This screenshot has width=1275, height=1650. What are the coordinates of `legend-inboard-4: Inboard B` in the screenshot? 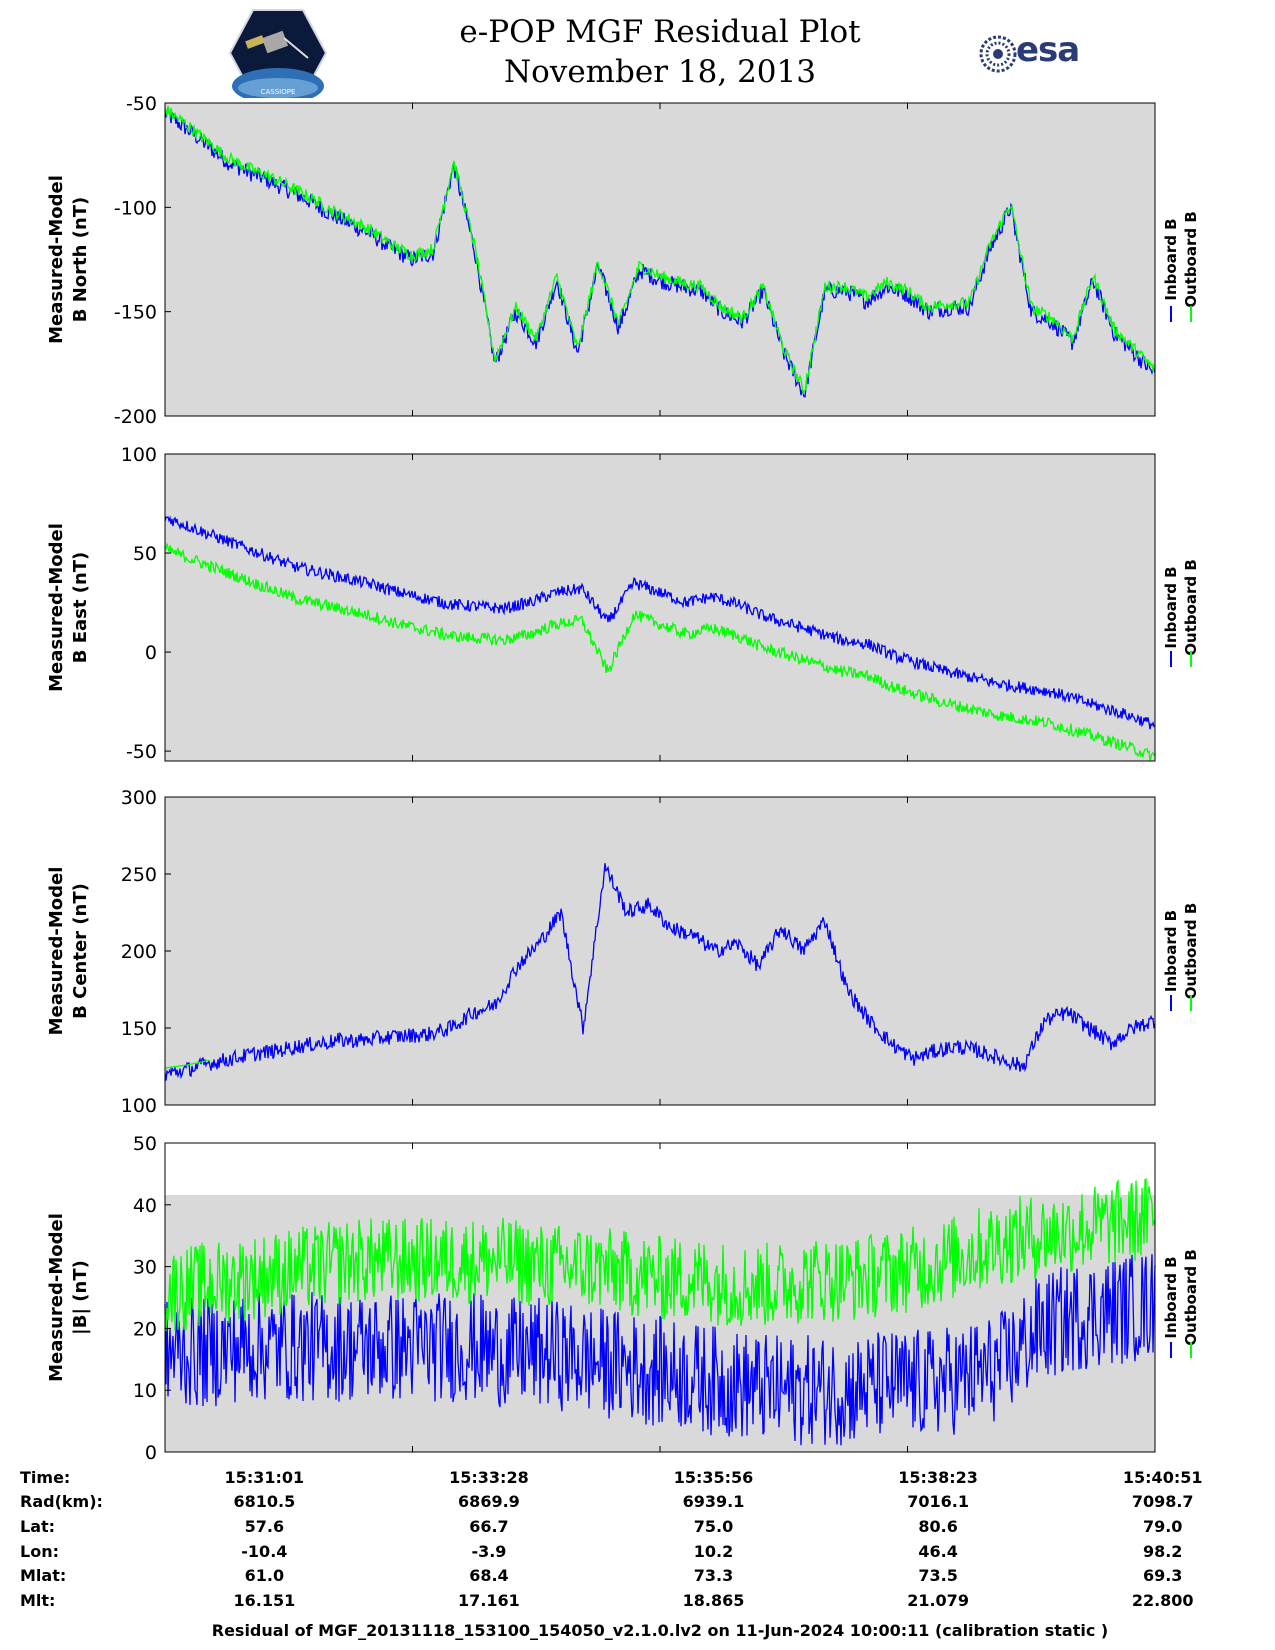 It's located at (1171, 1297).